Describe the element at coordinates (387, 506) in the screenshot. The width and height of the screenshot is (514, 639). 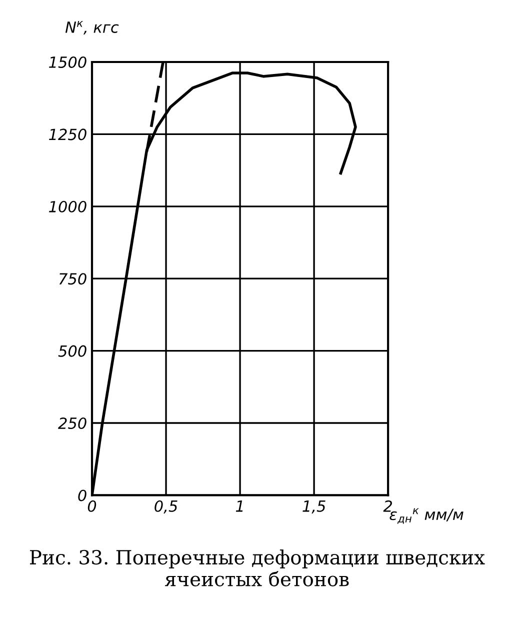
I see `x-tick-label: 2` at that location.